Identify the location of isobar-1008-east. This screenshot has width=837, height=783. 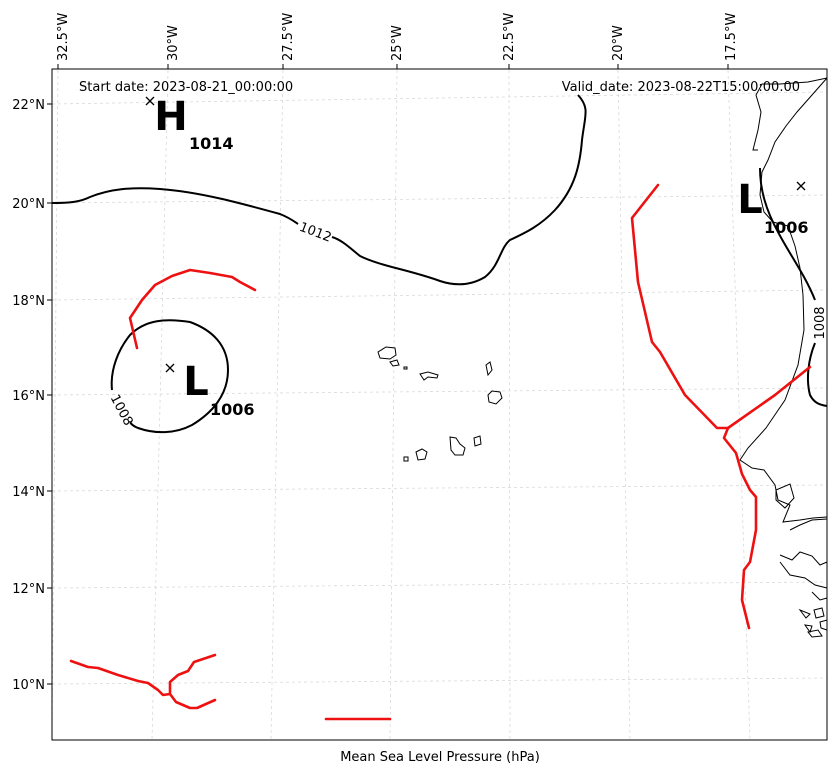
(787, 234).